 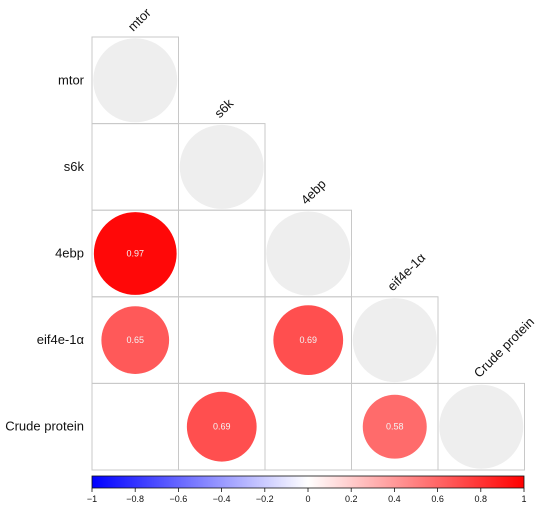 I want to click on row-label: Crude protein, so click(x=44, y=426).